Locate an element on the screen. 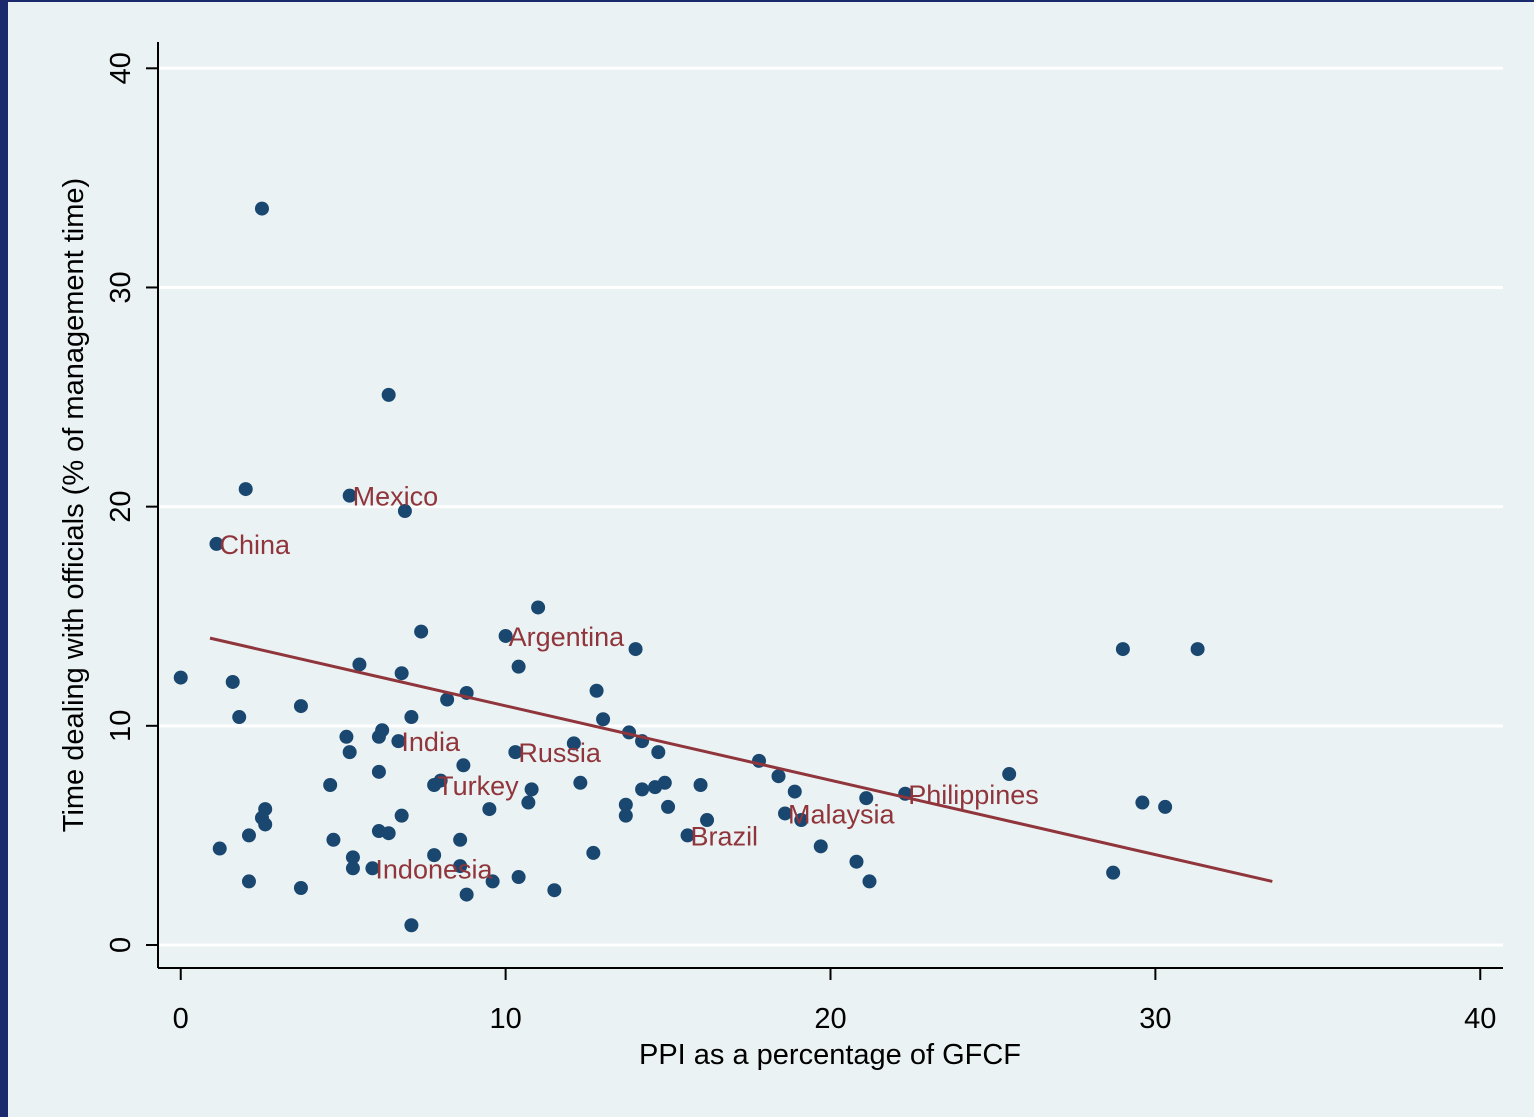  point-label: China is located at coordinates (255, 545).